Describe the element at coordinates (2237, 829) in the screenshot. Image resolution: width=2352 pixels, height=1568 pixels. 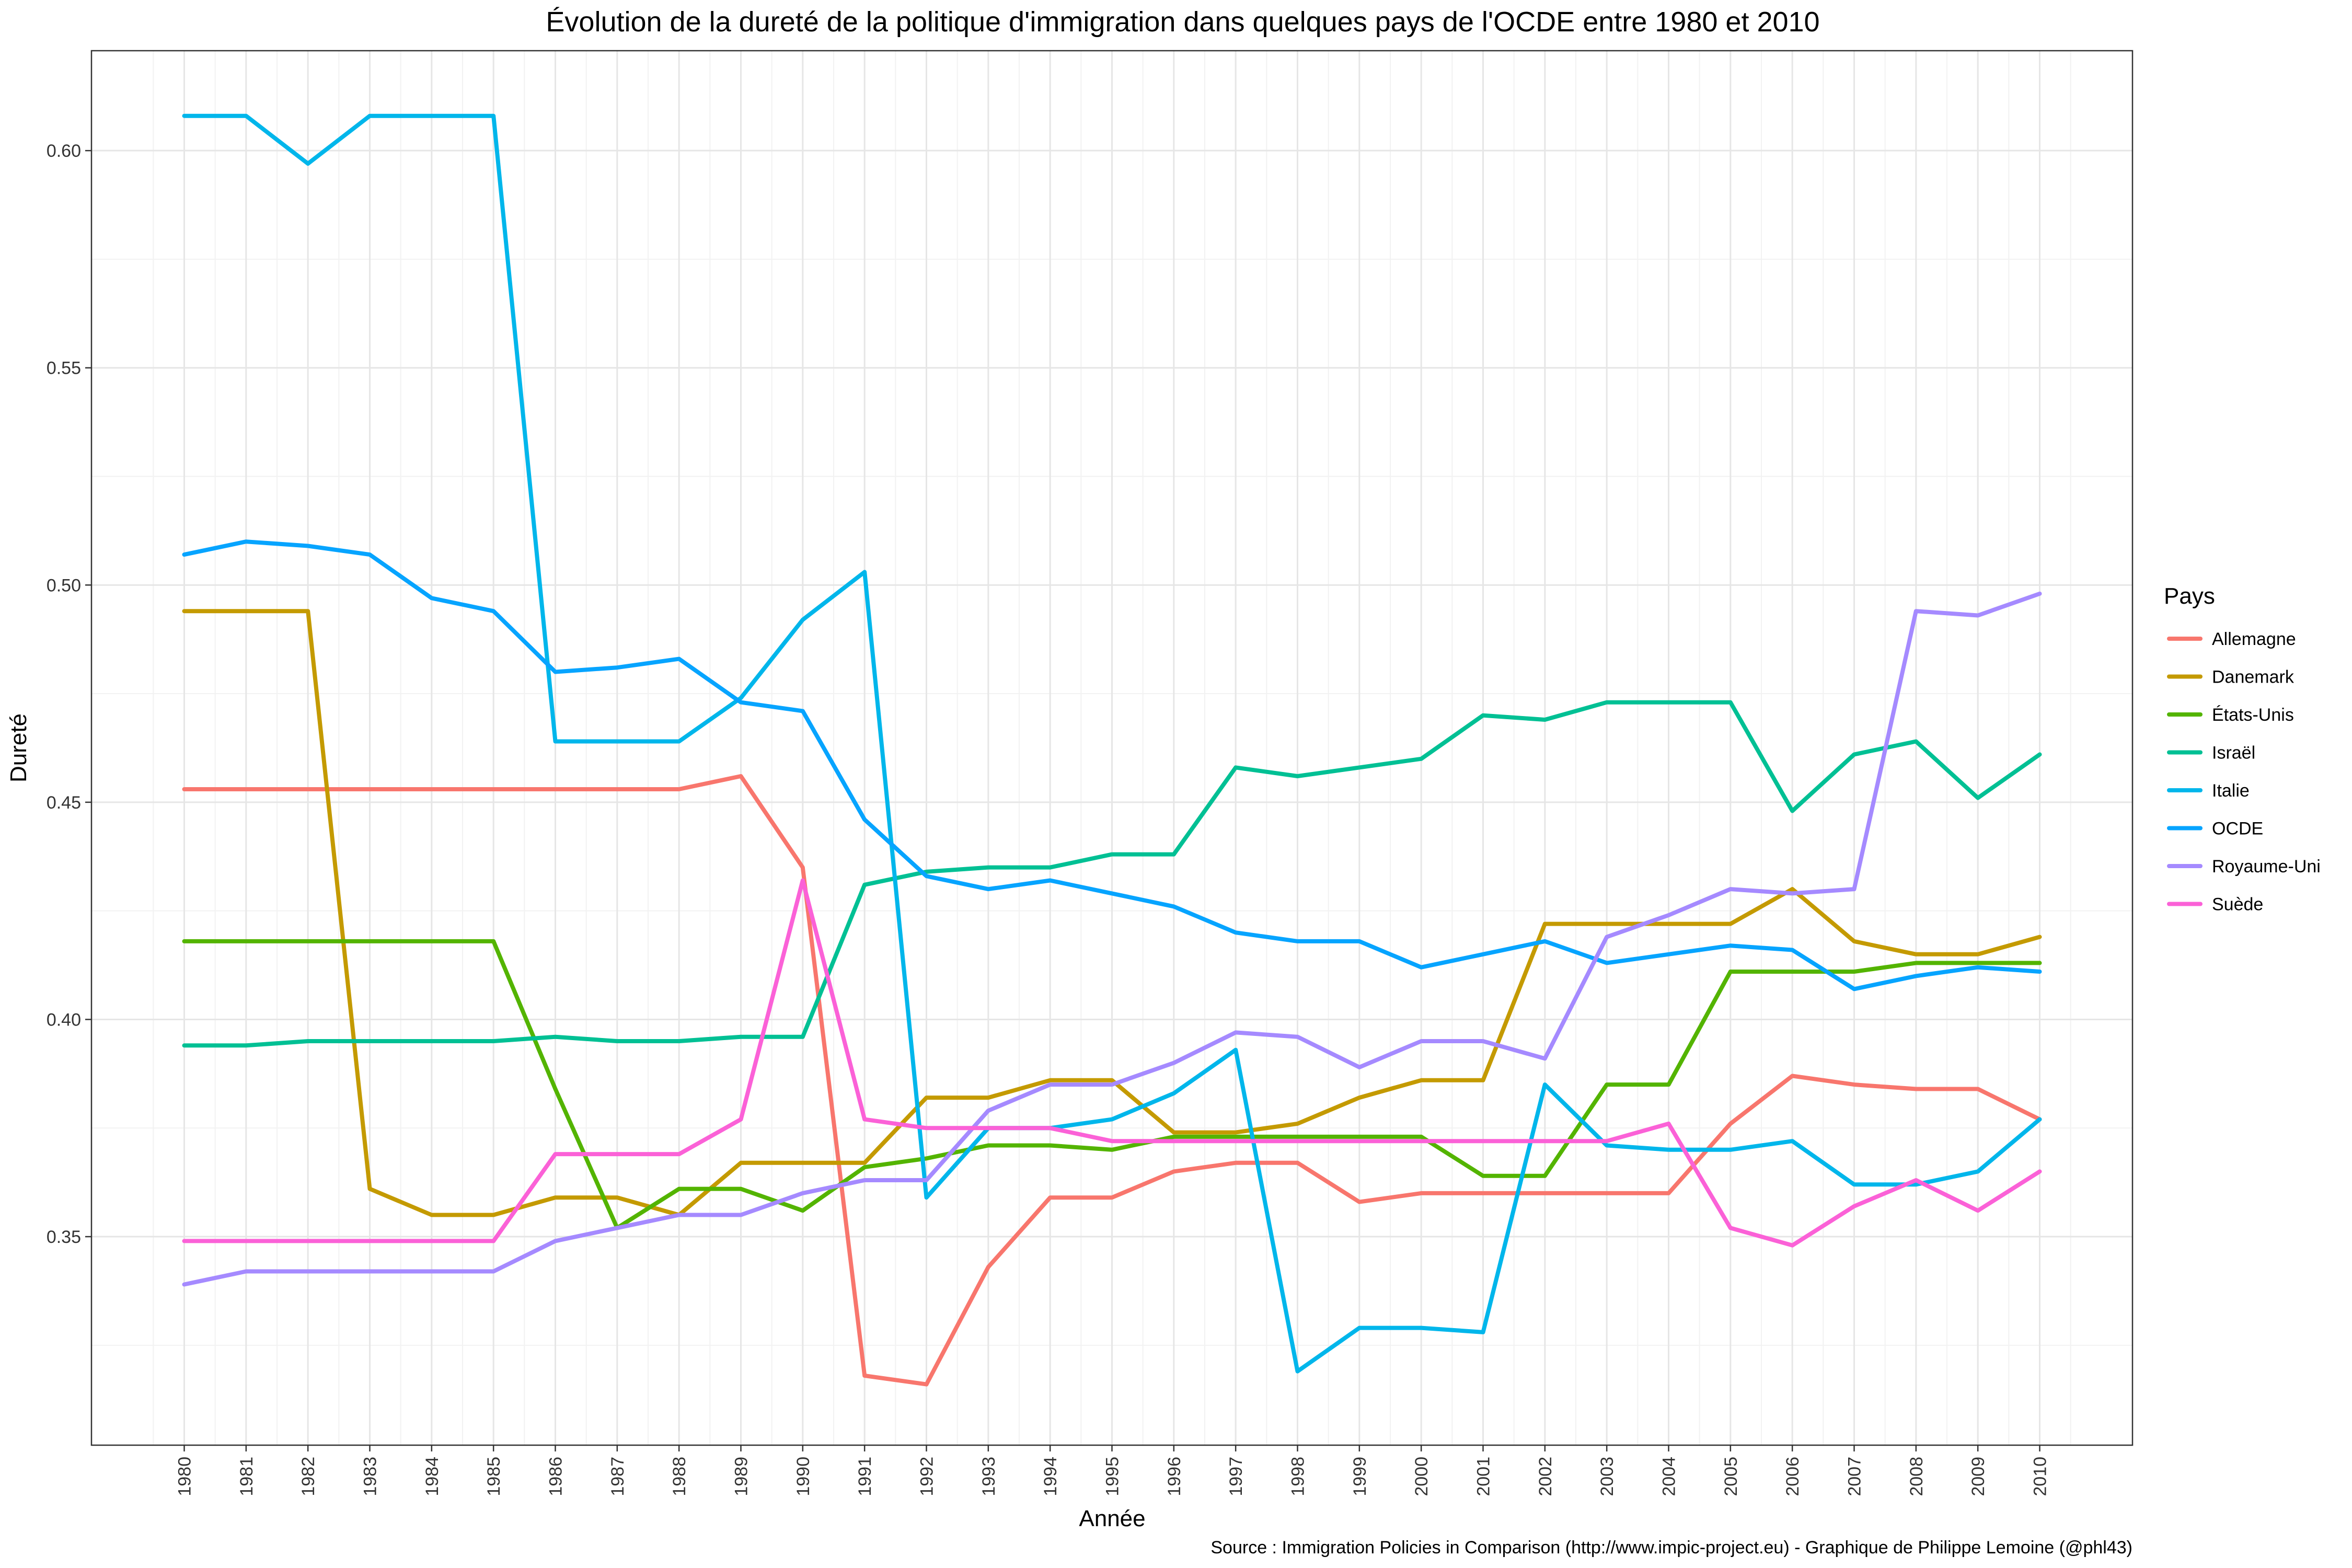
I see `legend-label: OCDE` at that location.